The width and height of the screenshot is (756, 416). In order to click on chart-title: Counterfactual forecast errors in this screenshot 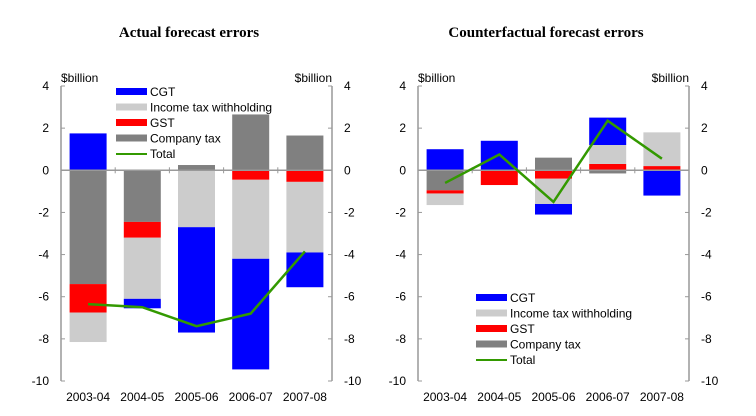, I will do `click(545, 33)`.